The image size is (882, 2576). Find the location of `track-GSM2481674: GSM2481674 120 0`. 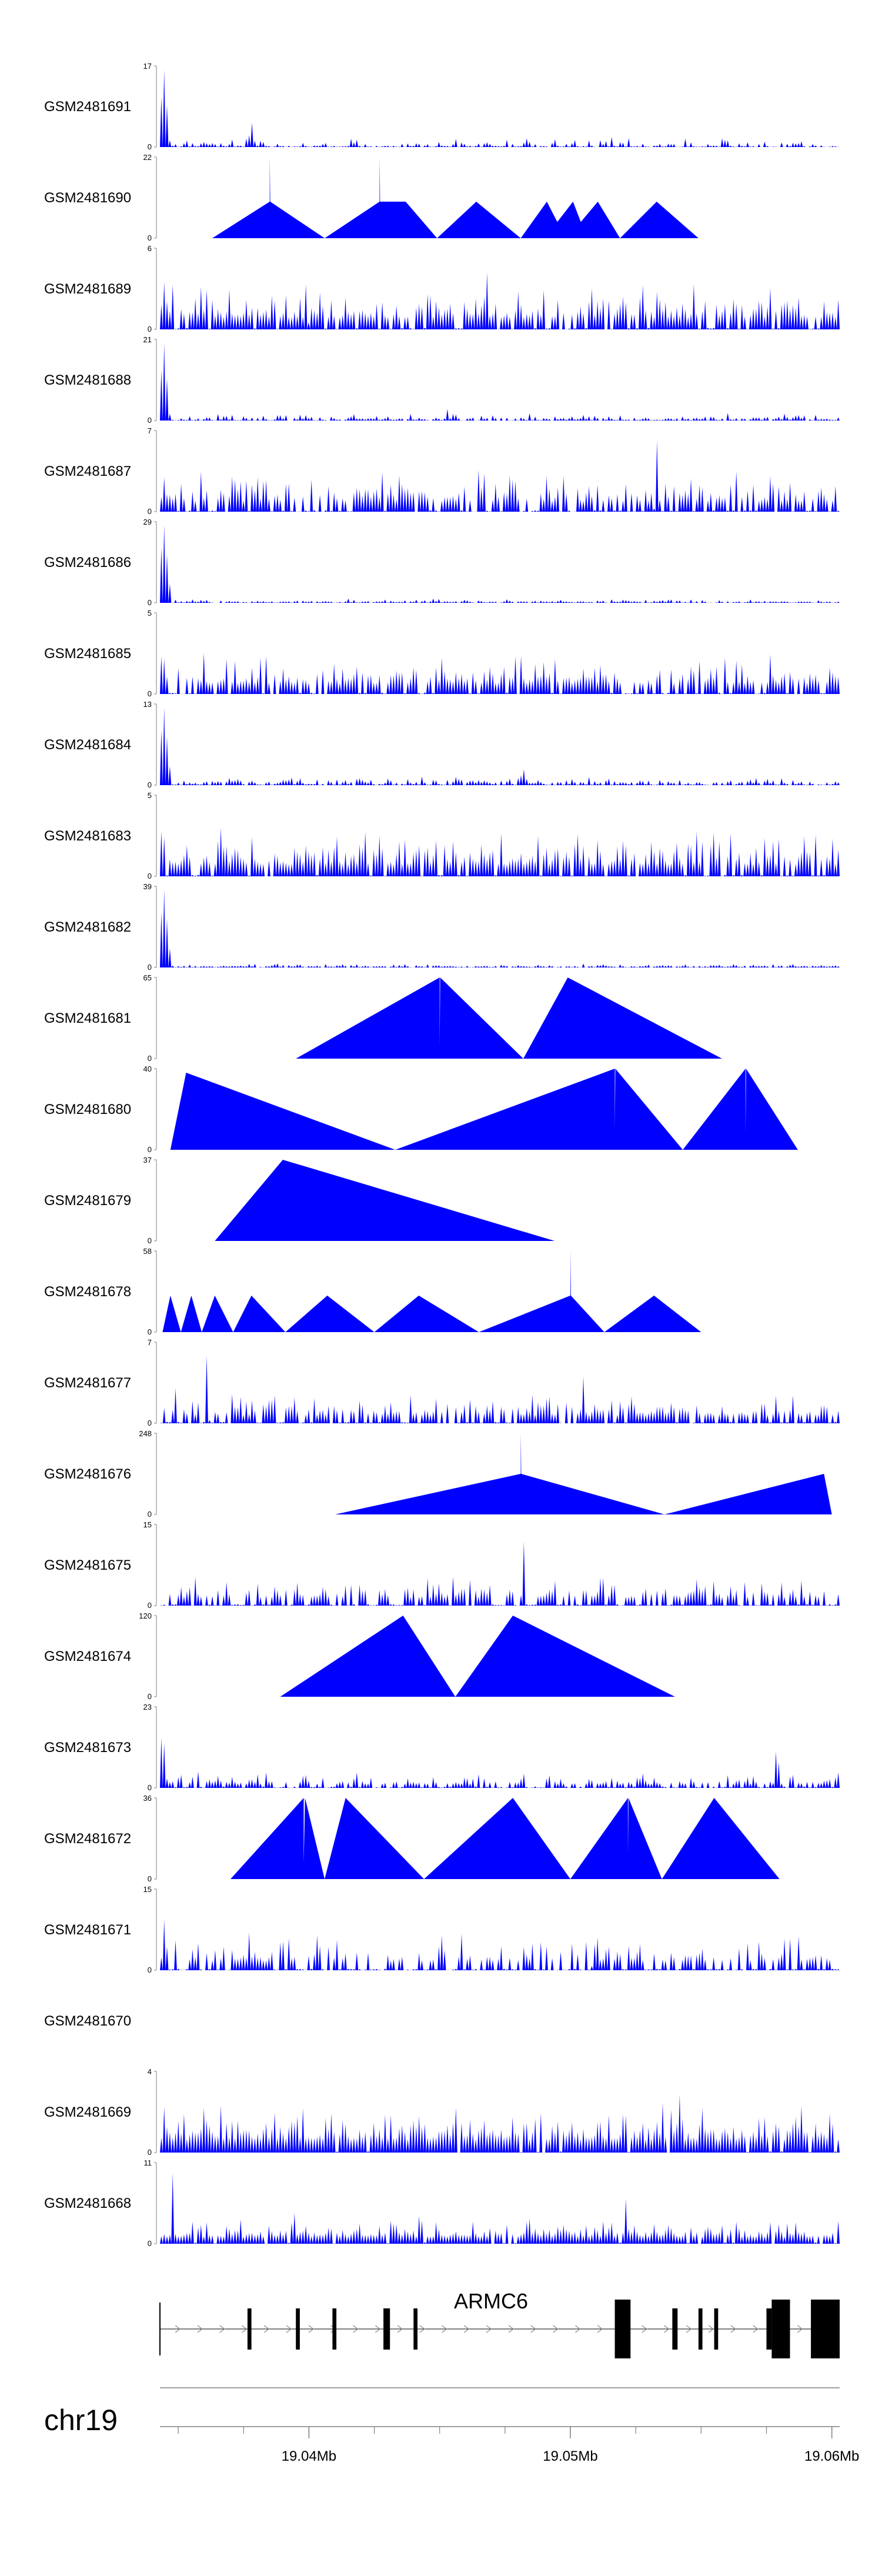

track-GSM2481674: GSM2481674 120 0 is located at coordinates (359, 1656).